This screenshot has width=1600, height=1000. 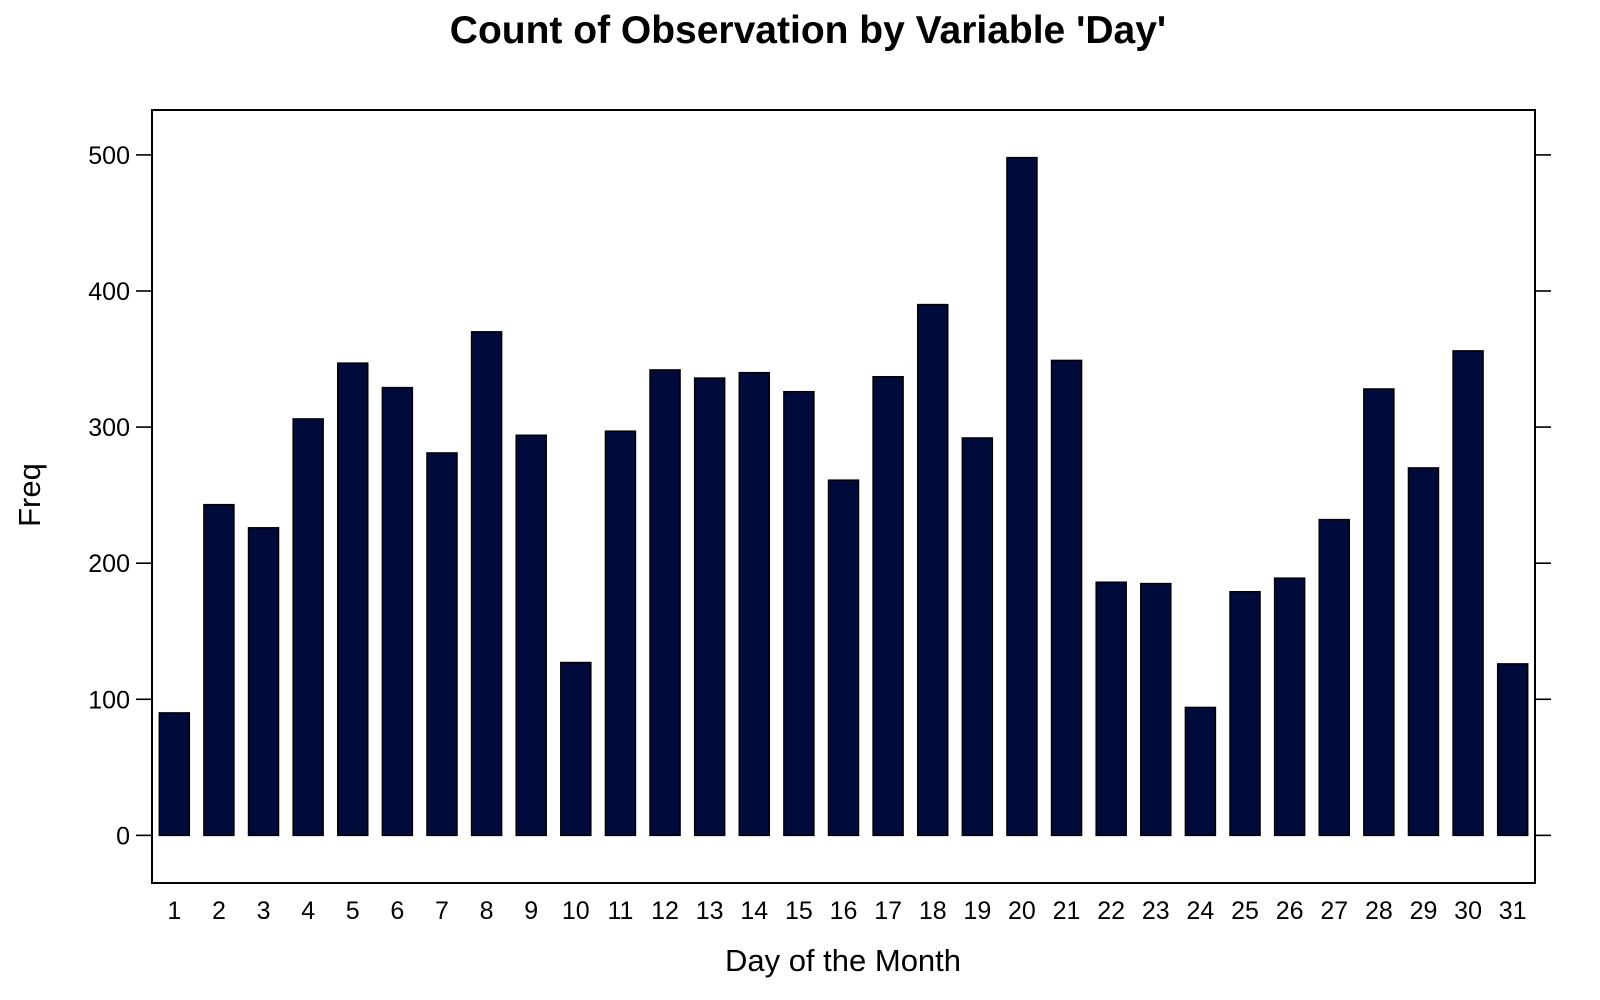 What do you see at coordinates (487, 911) in the screenshot?
I see `x-tick-label: 8` at bounding box center [487, 911].